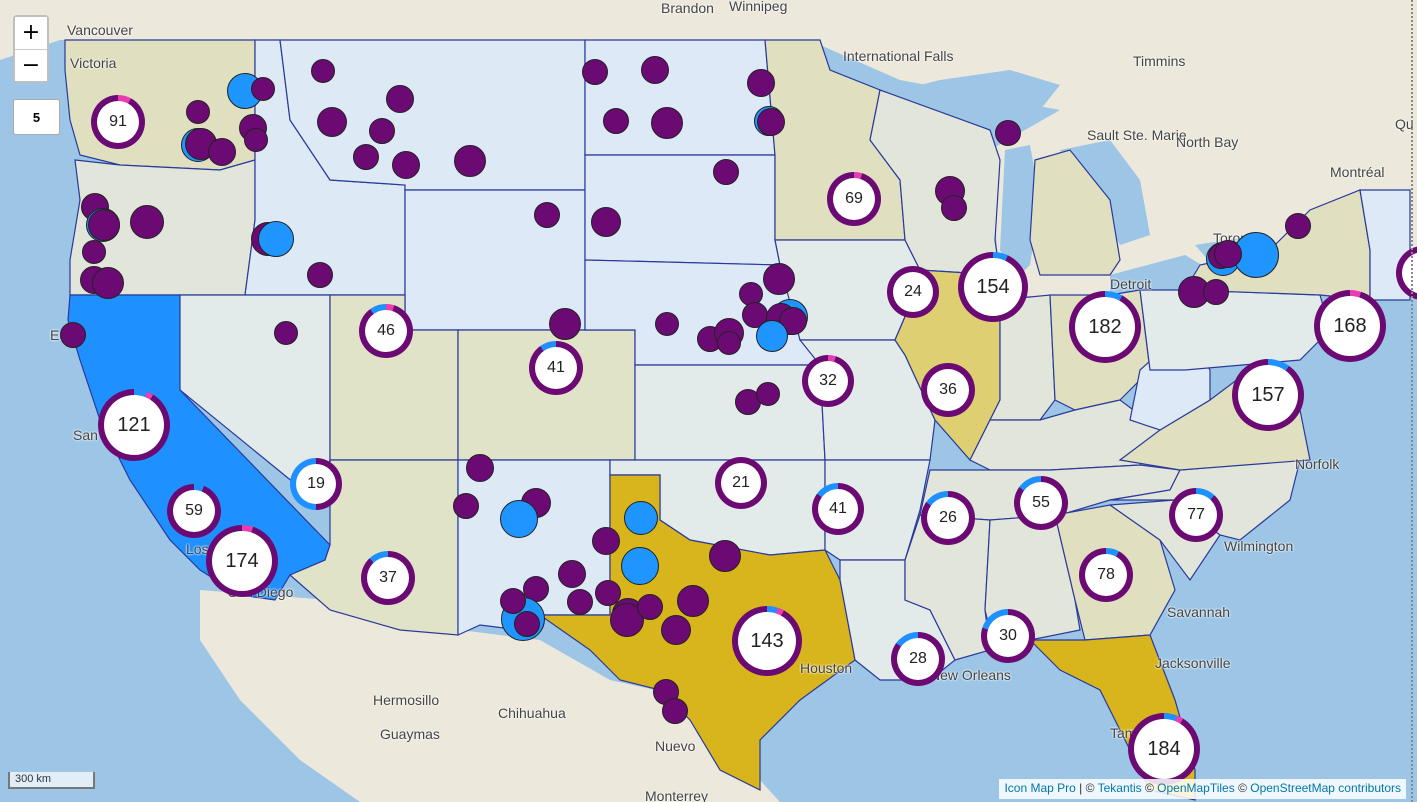 The image size is (1417, 802). I want to click on cluster-marker: 182, so click(1105, 327).